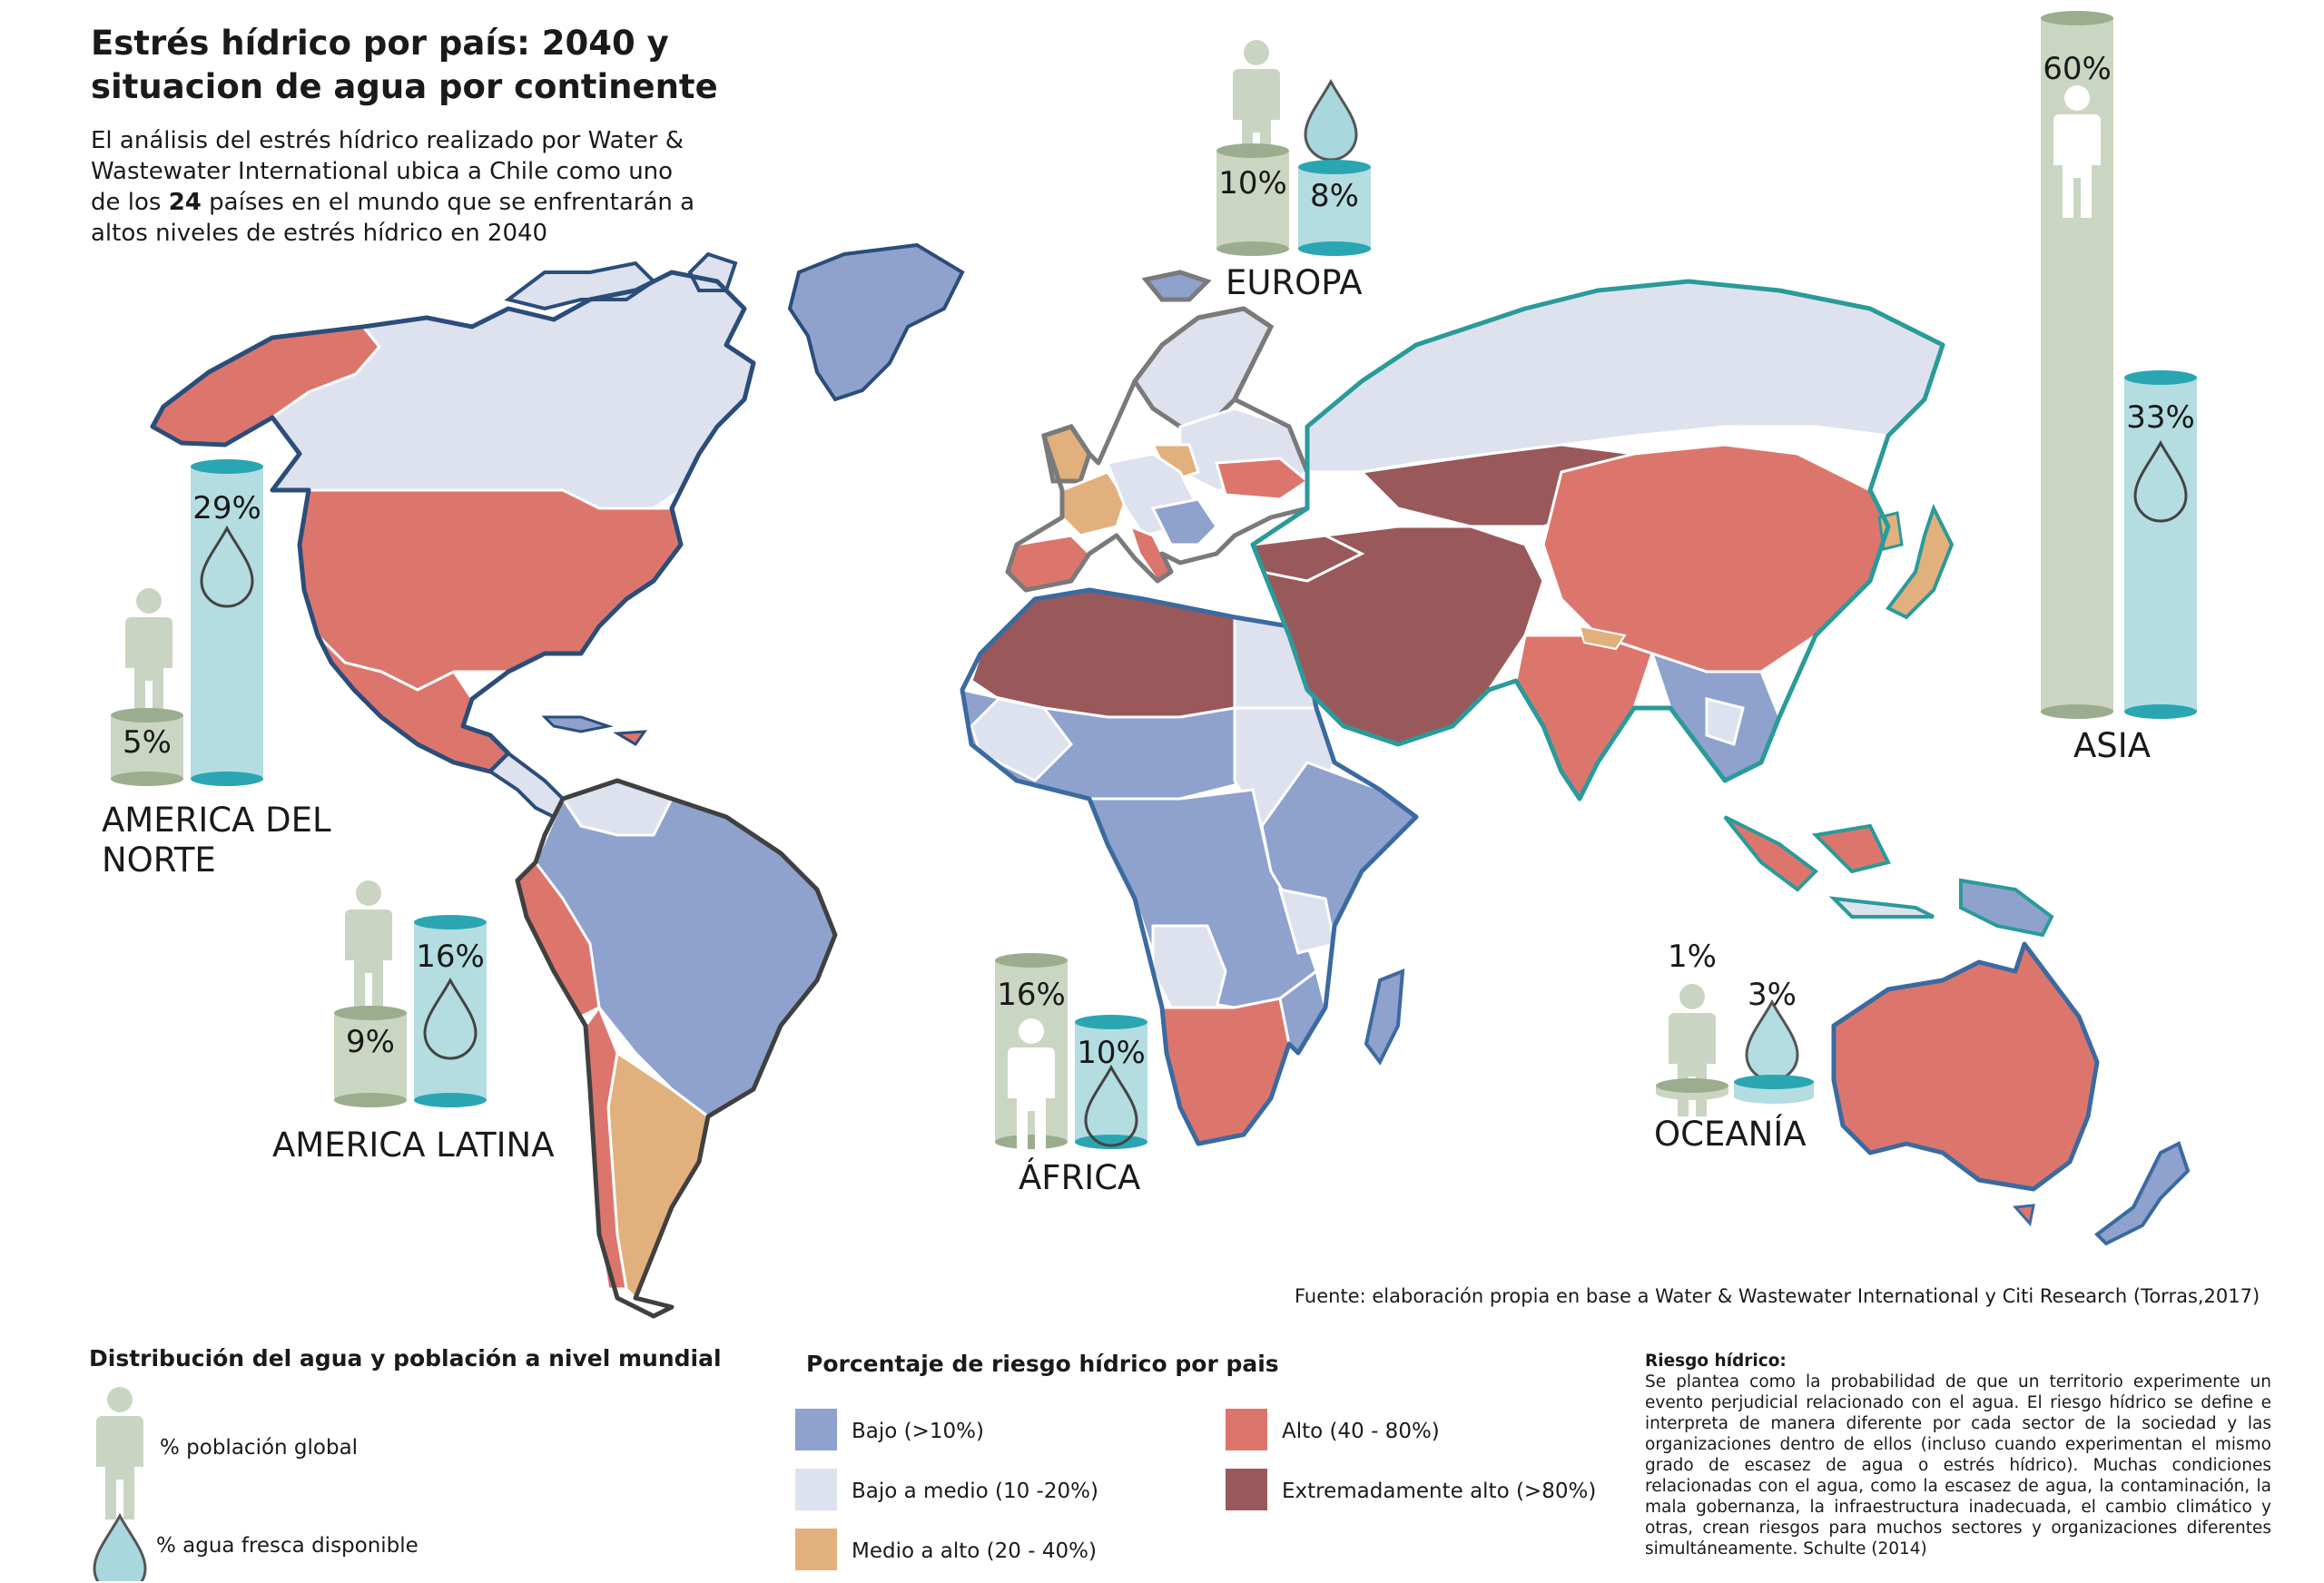 The width and height of the screenshot is (2324, 1583). What do you see at coordinates (2119, 365) in the screenshot?
I see `asia-indicators` at bounding box center [2119, 365].